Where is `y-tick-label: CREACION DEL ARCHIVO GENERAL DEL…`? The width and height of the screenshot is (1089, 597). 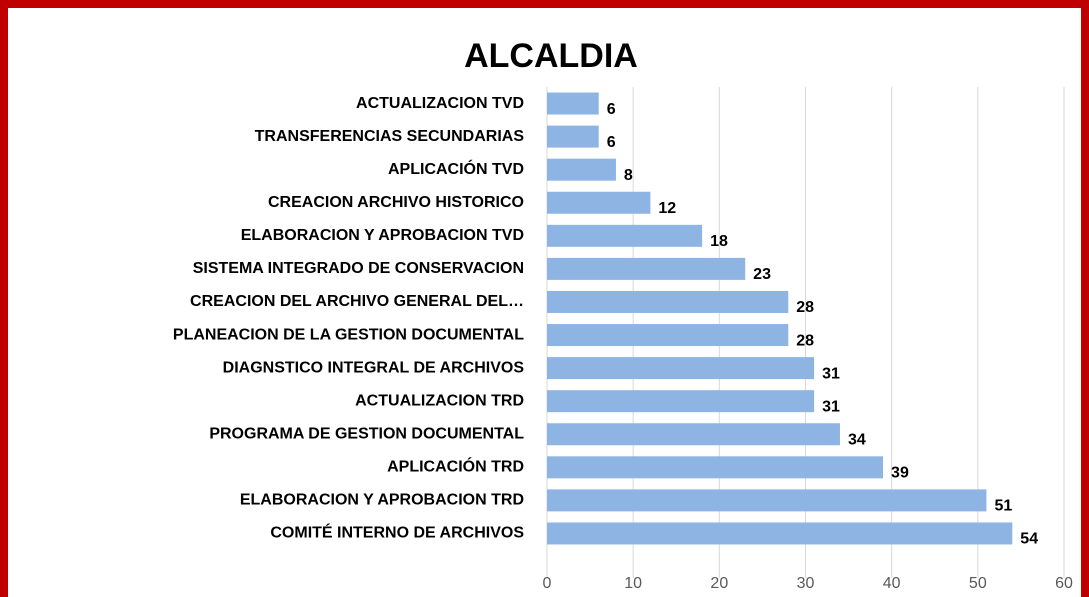 y-tick-label: CREACION DEL ARCHIVO GENERAL DEL… is located at coordinates (357, 301).